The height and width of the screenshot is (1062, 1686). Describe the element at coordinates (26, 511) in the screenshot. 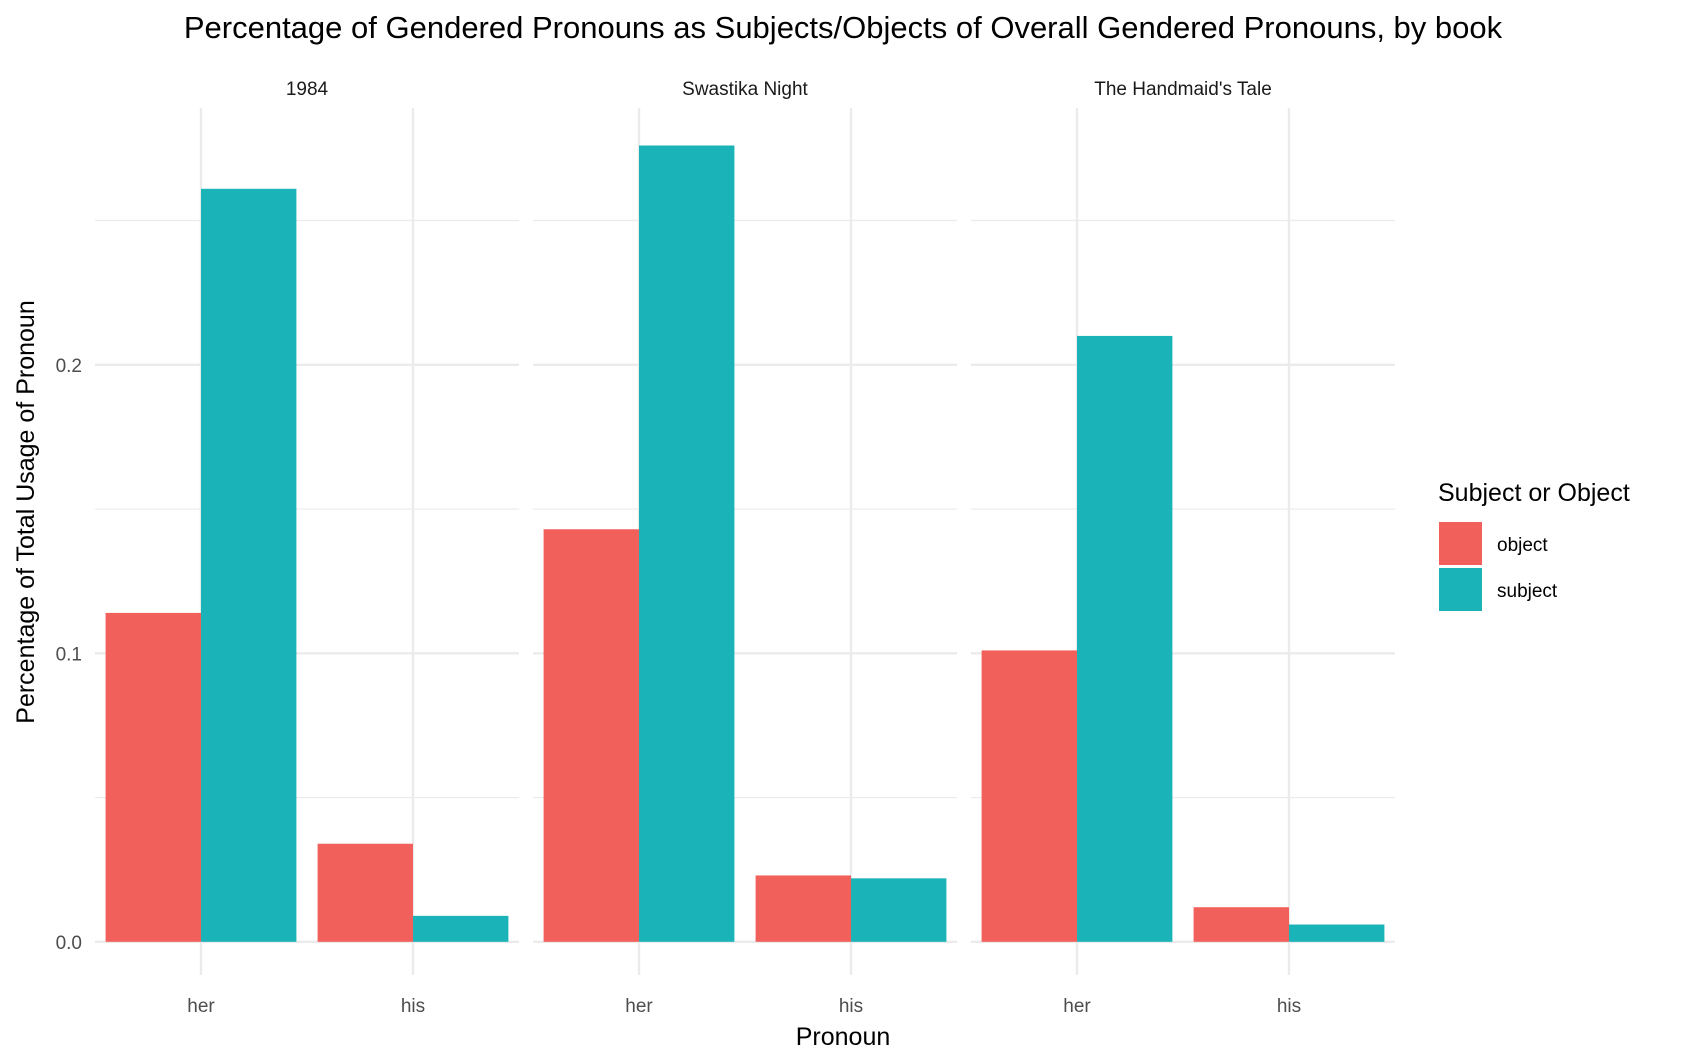

I see `y-axis-title: Percentage of Total Usage of Pronoun` at that location.